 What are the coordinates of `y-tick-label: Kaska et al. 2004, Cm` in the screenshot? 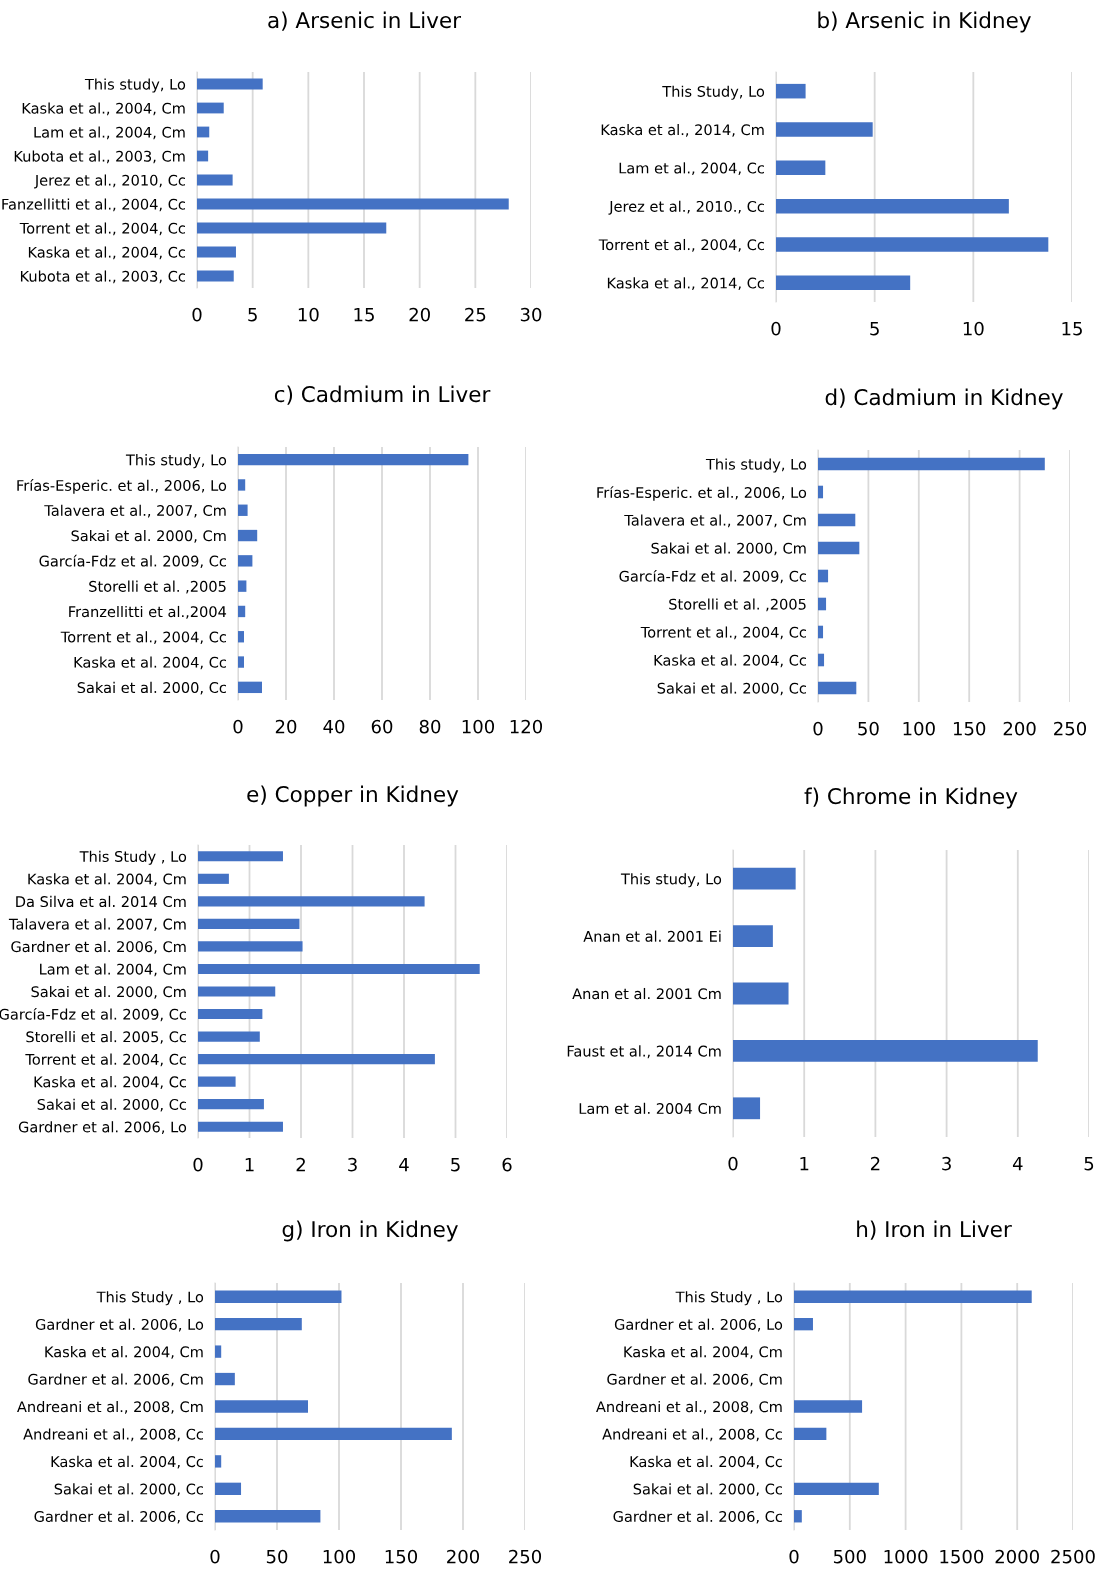 It's located at (703, 1352).